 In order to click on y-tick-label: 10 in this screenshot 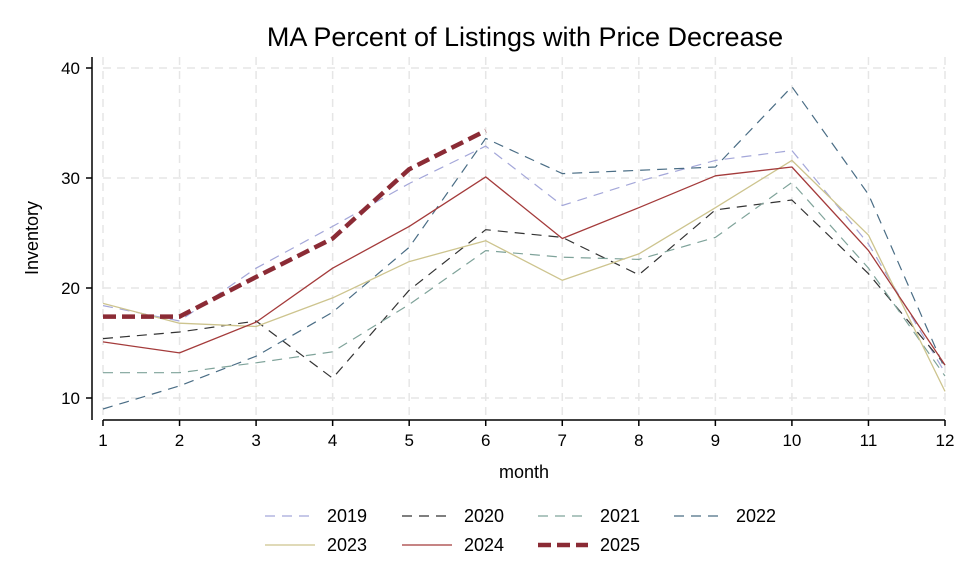, I will do `click(70, 398)`.